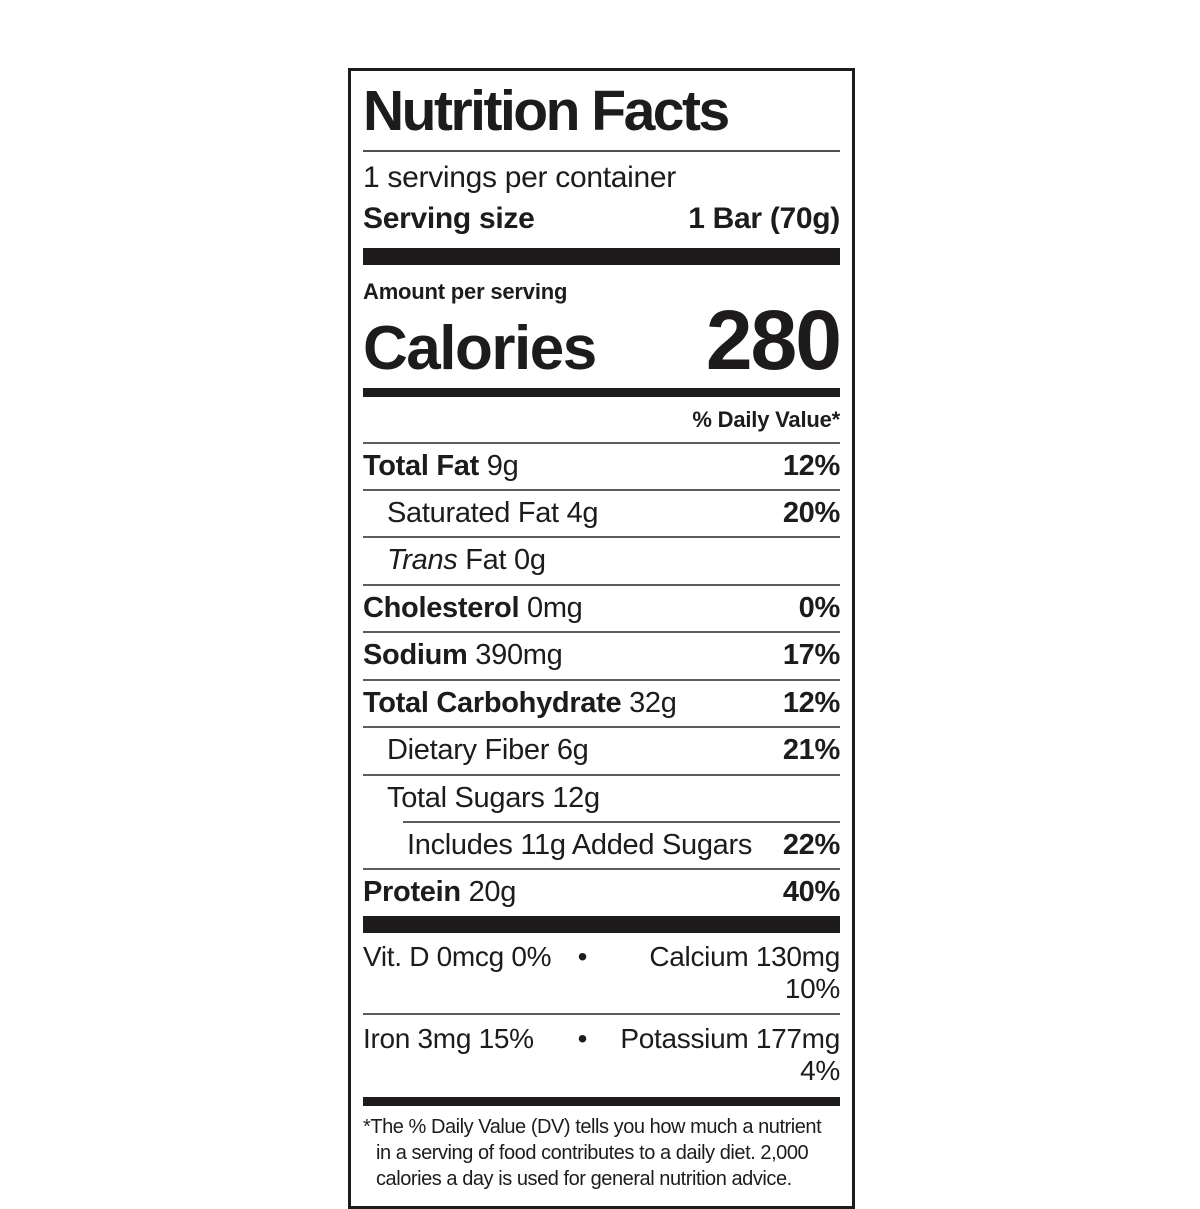 Image resolution: width=1200 pixels, height=1209 pixels. What do you see at coordinates (465, 291) in the screenshot?
I see `amount-per-serving-label: Amount per serving` at bounding box center [465, 291].